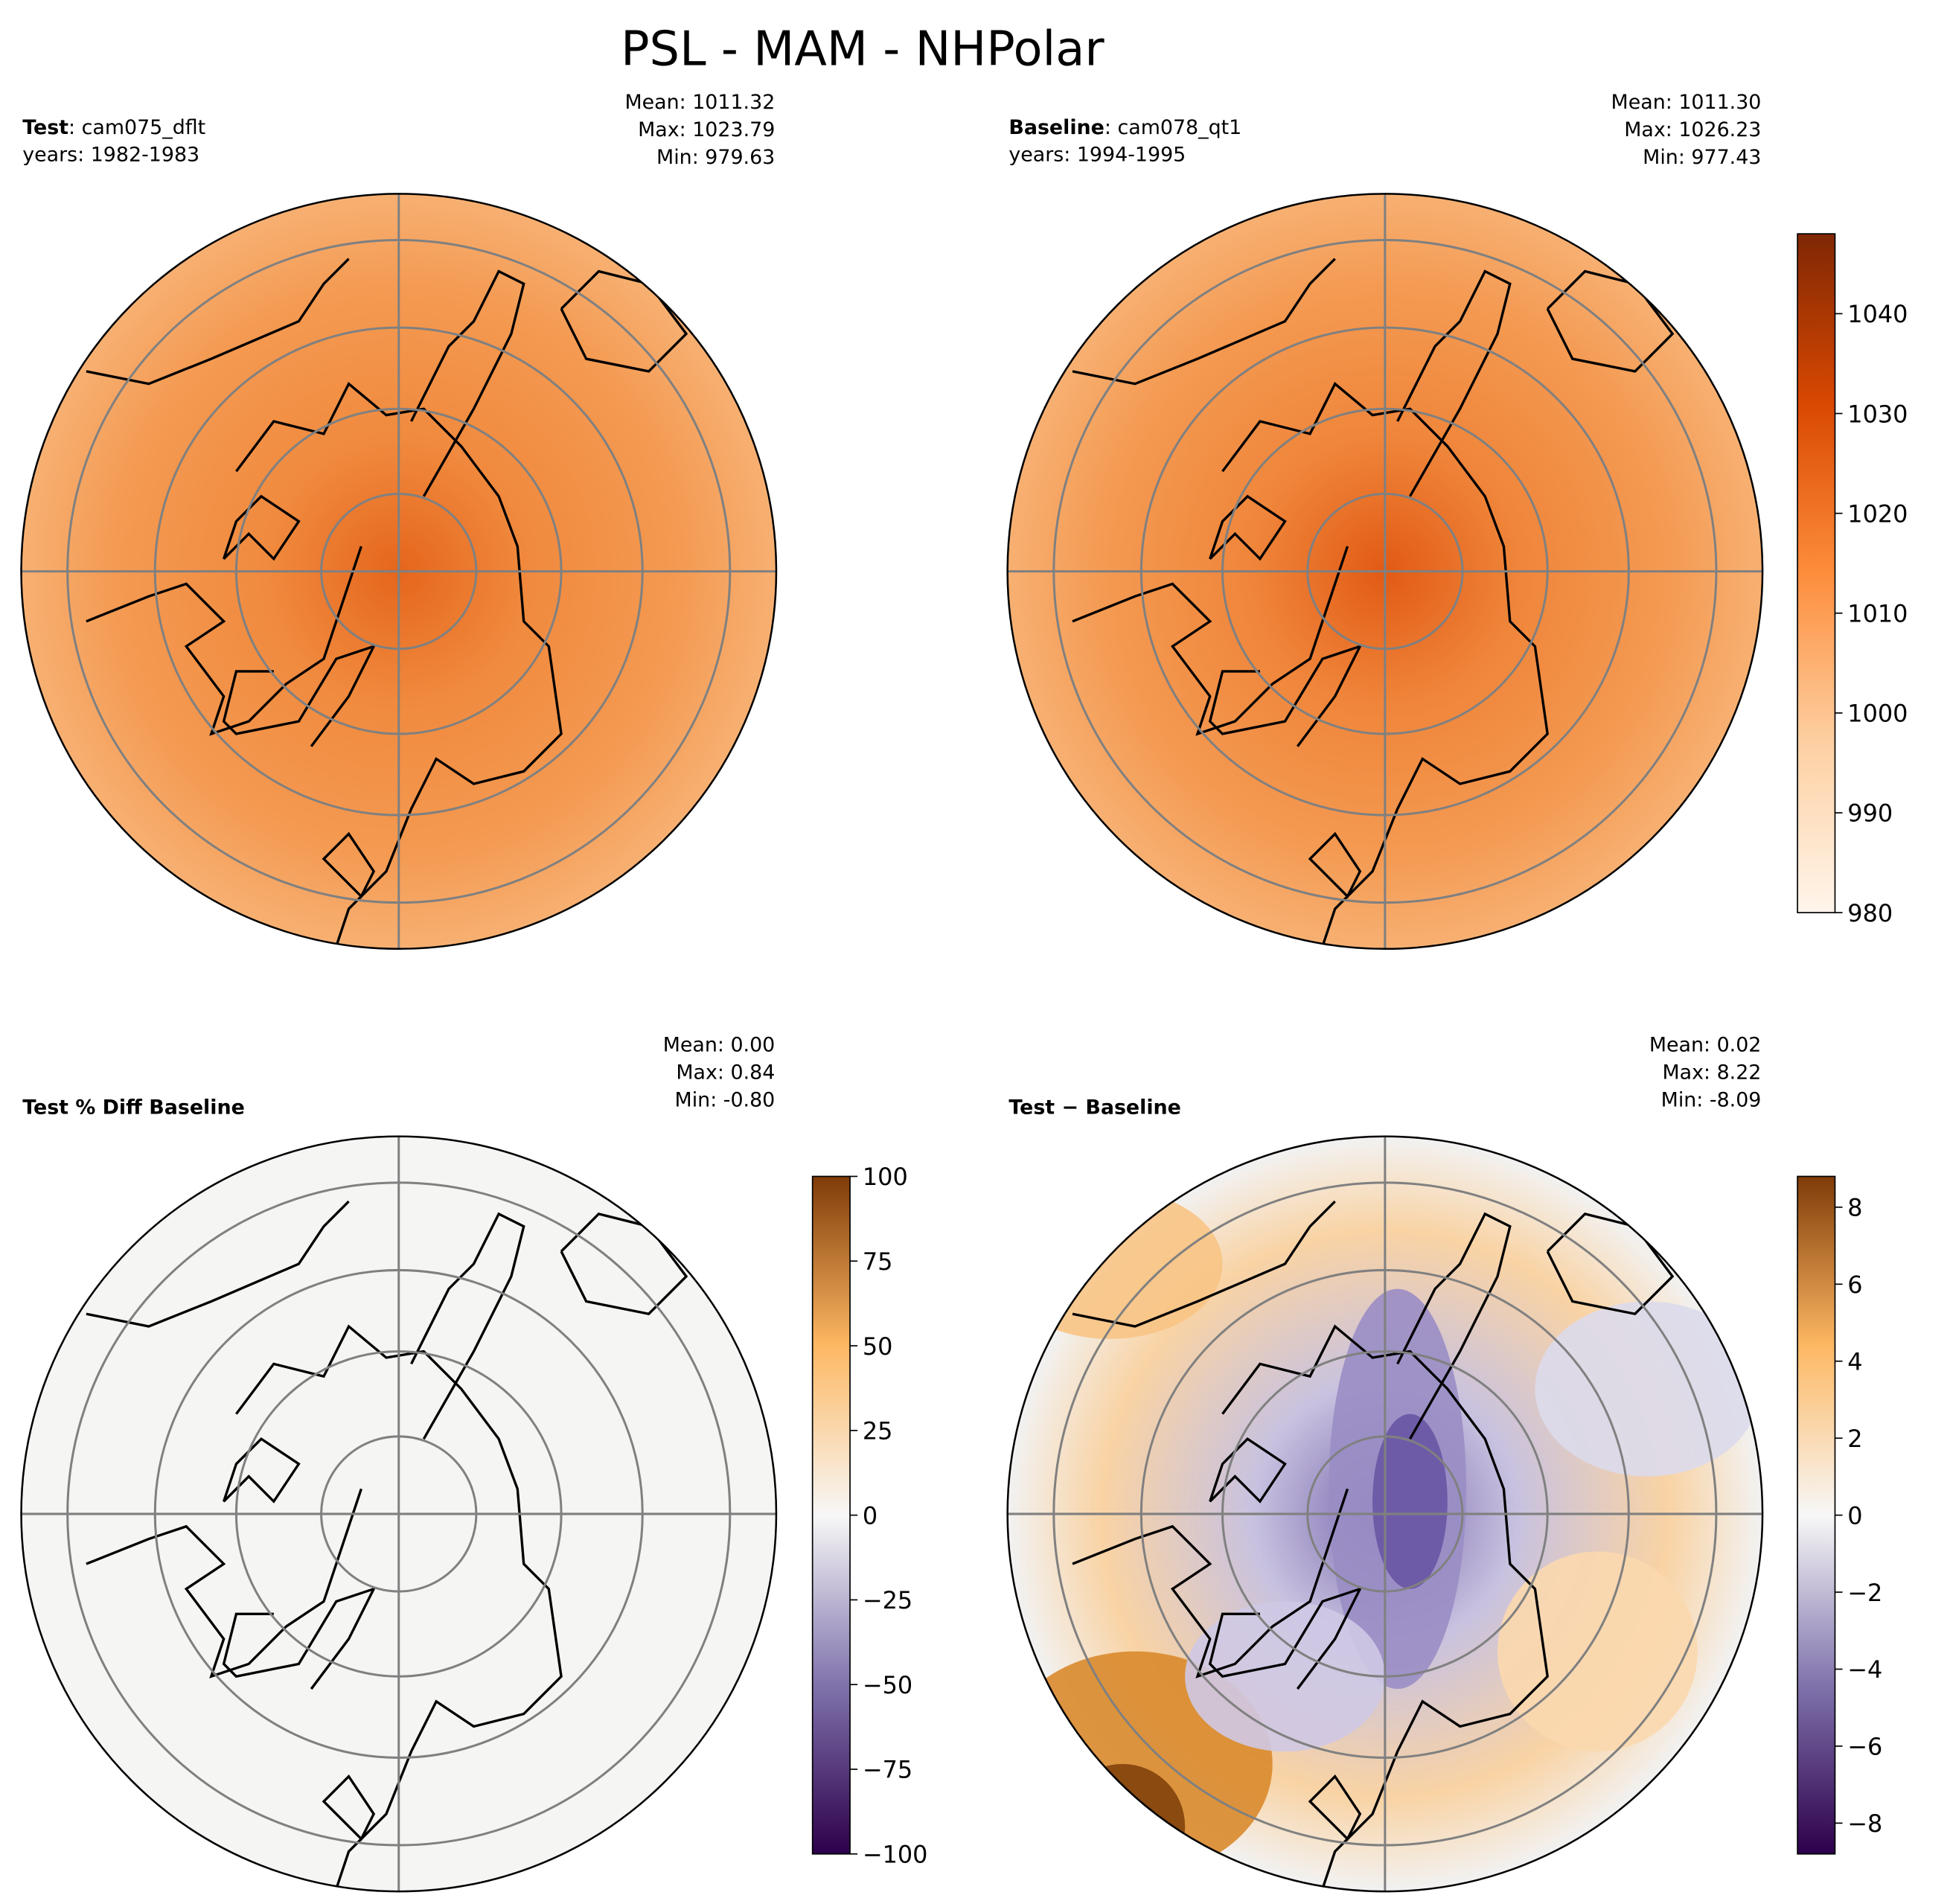 This screenshot has width=1950, height=1904. I want to click on panel-stat: Max: 0.84, so click(725, 1072).